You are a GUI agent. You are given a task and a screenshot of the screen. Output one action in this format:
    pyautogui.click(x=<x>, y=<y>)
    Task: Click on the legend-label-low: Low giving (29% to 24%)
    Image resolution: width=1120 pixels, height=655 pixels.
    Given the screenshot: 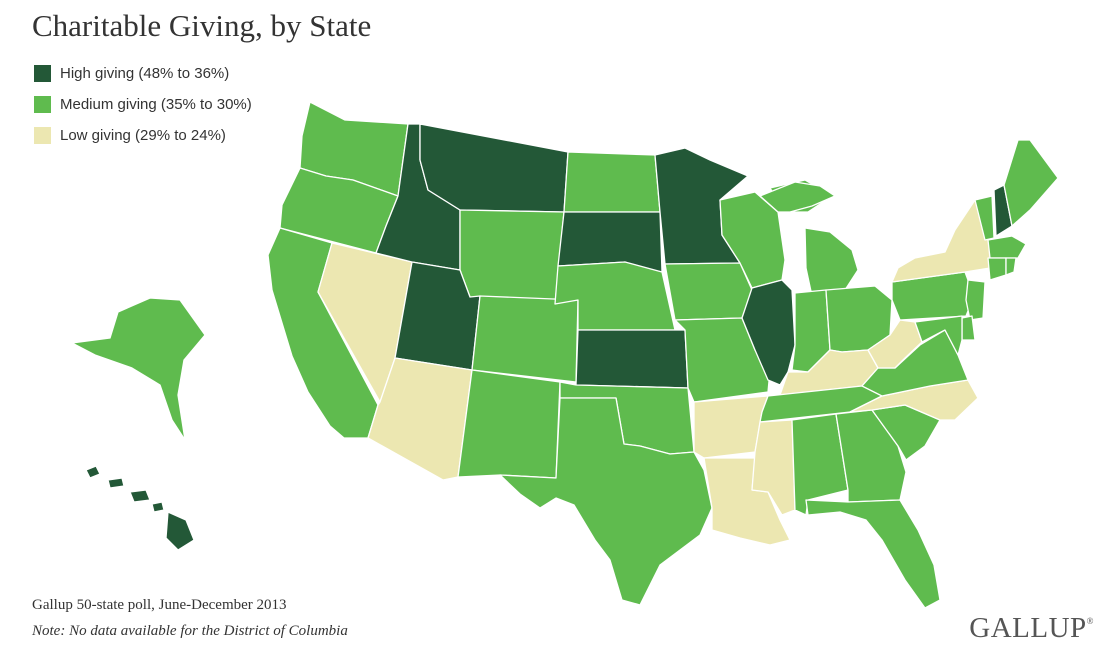 What is the action you would take?
    pyautogui.click(x=143, y=135)
    